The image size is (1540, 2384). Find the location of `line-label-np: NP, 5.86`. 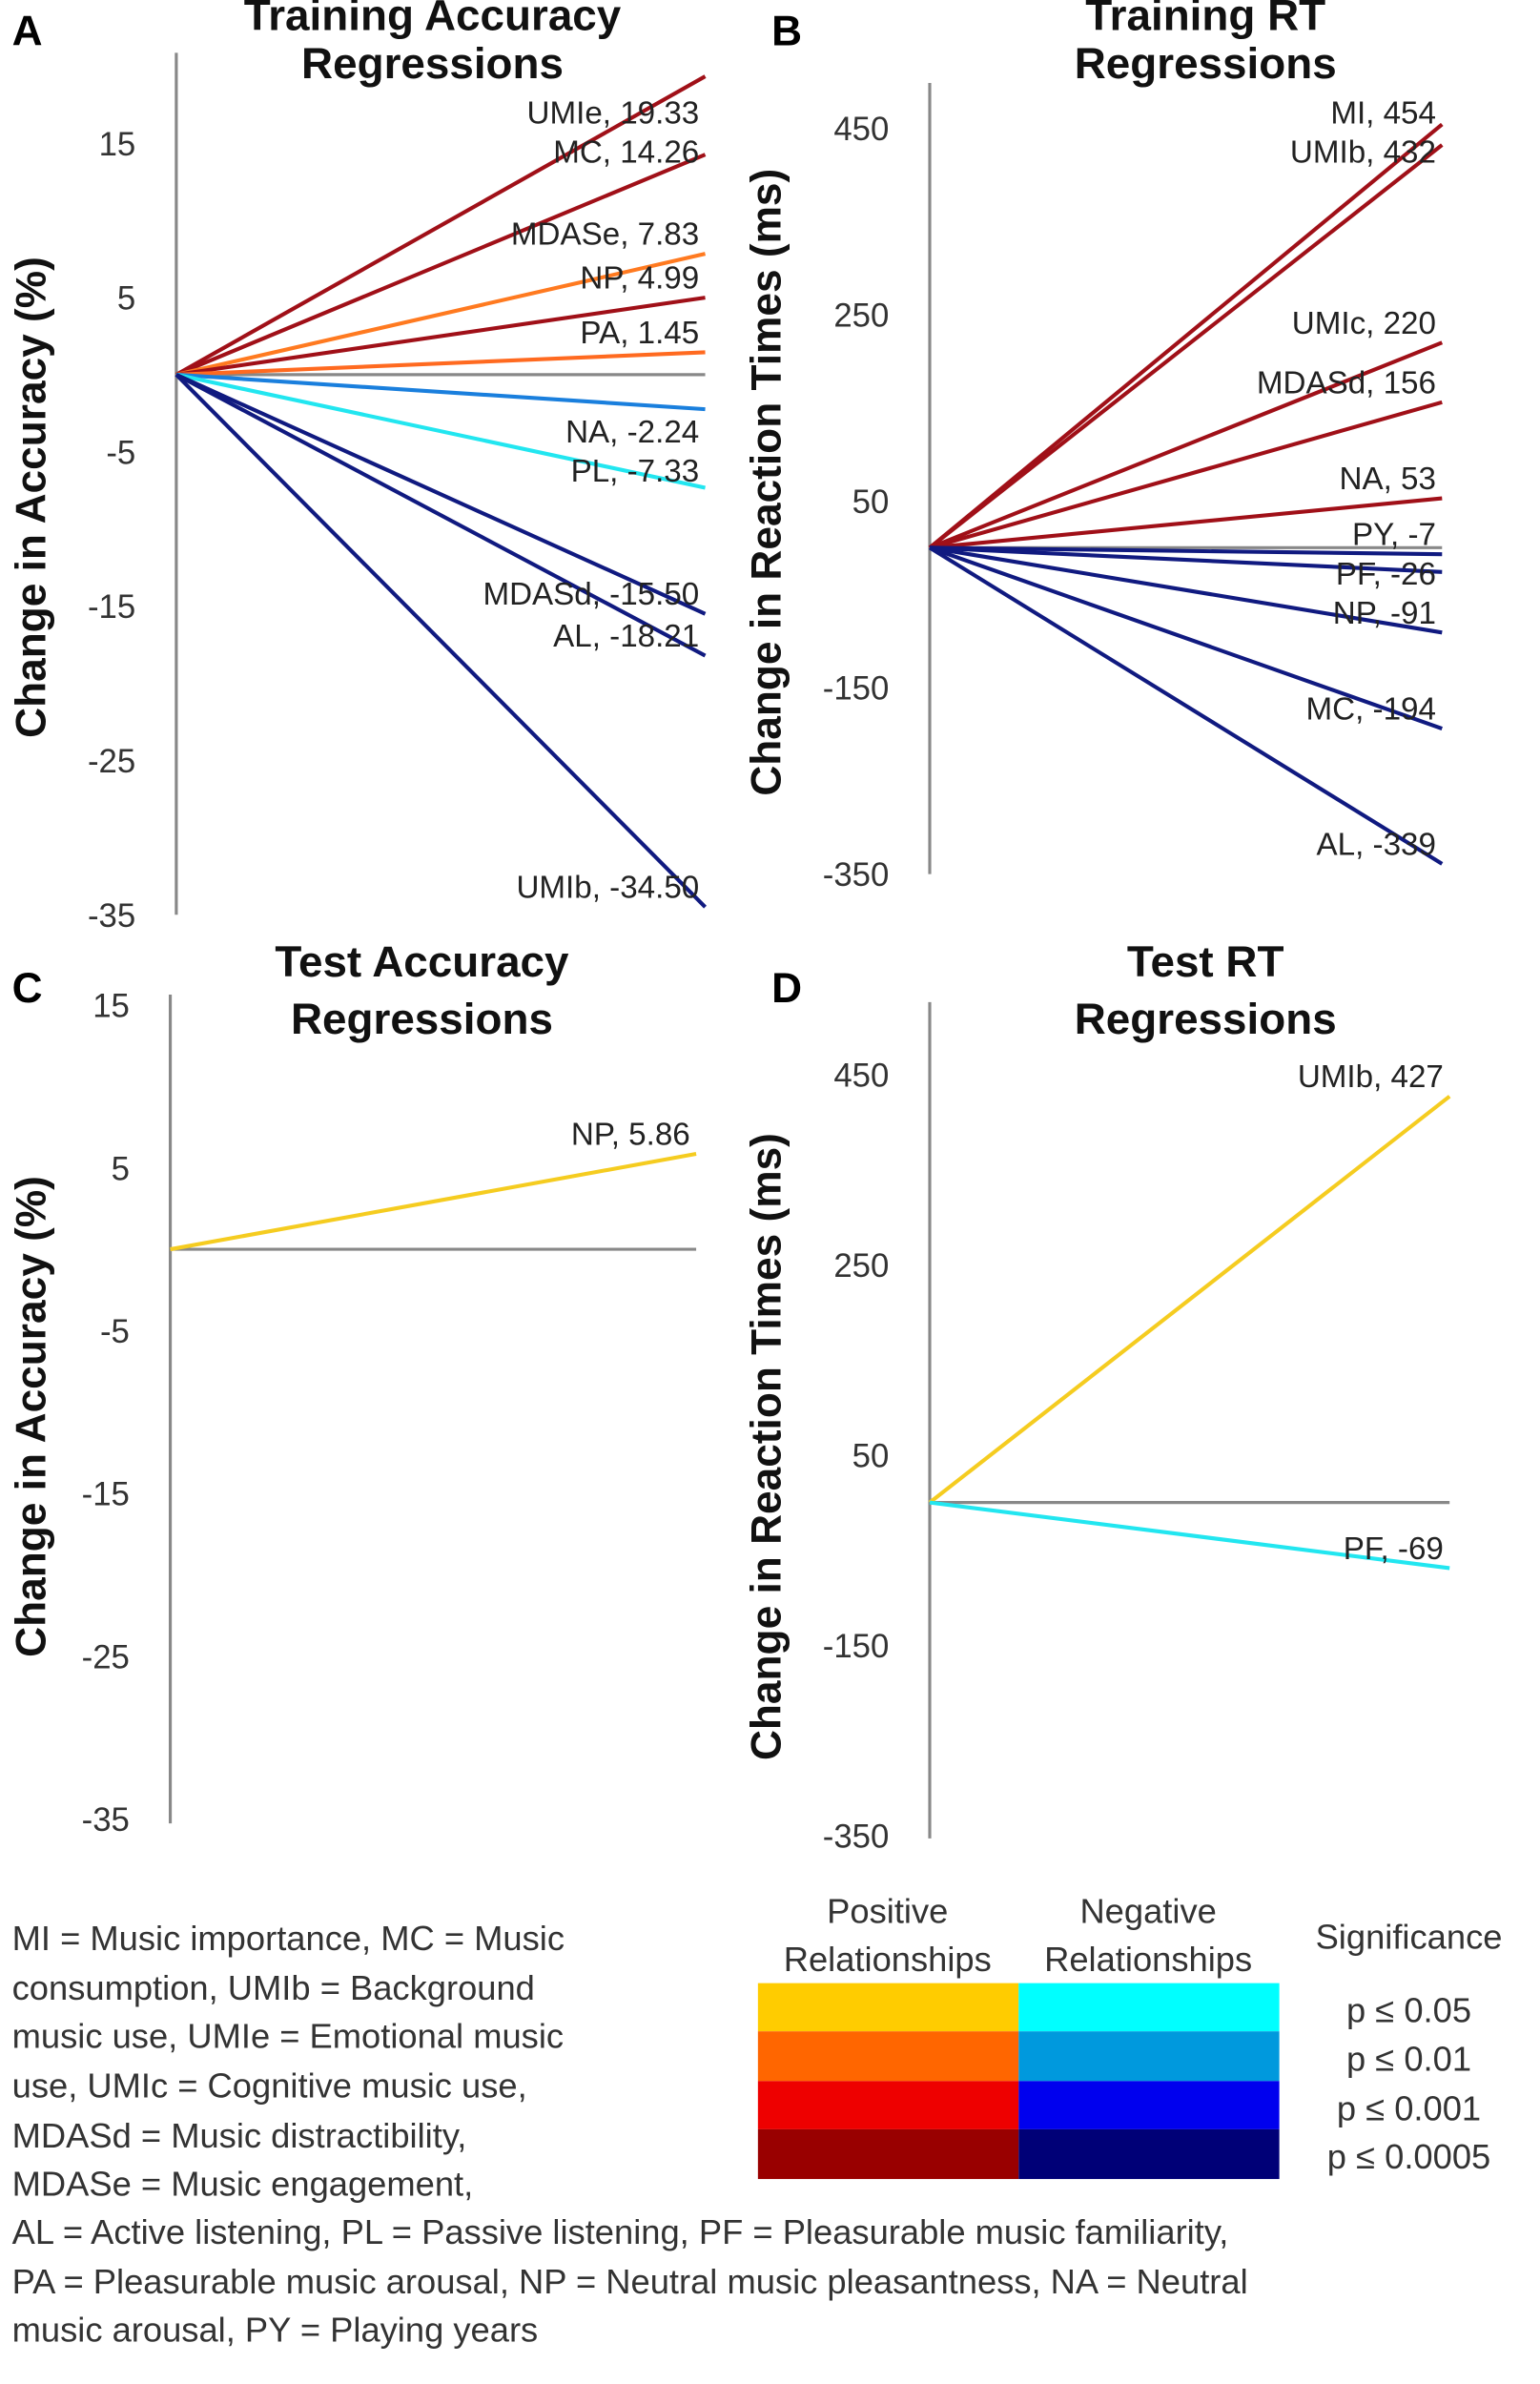

line-label-np: NP, 5.86 is located at coordinates (630, 1135).